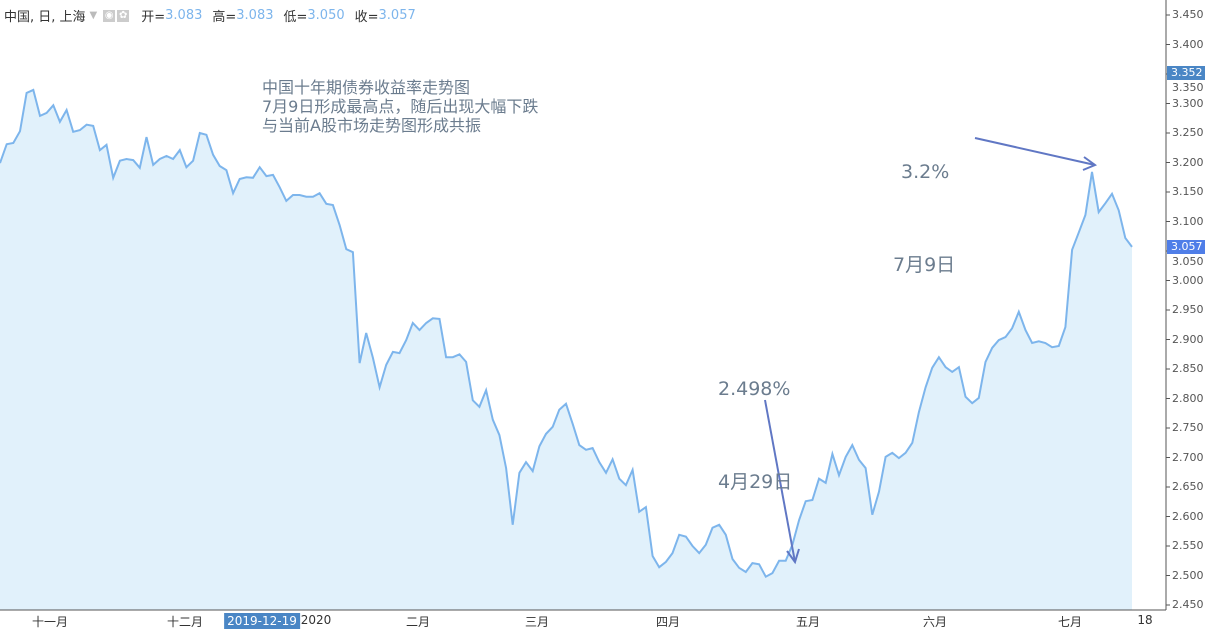 Image resolution: width=1205 pixels, height=631 pixels. What do you see at coordinates (1188, 132) in the screenshot?
I see `y-tick-label: 3.250` at bounding box center [1188, 132].